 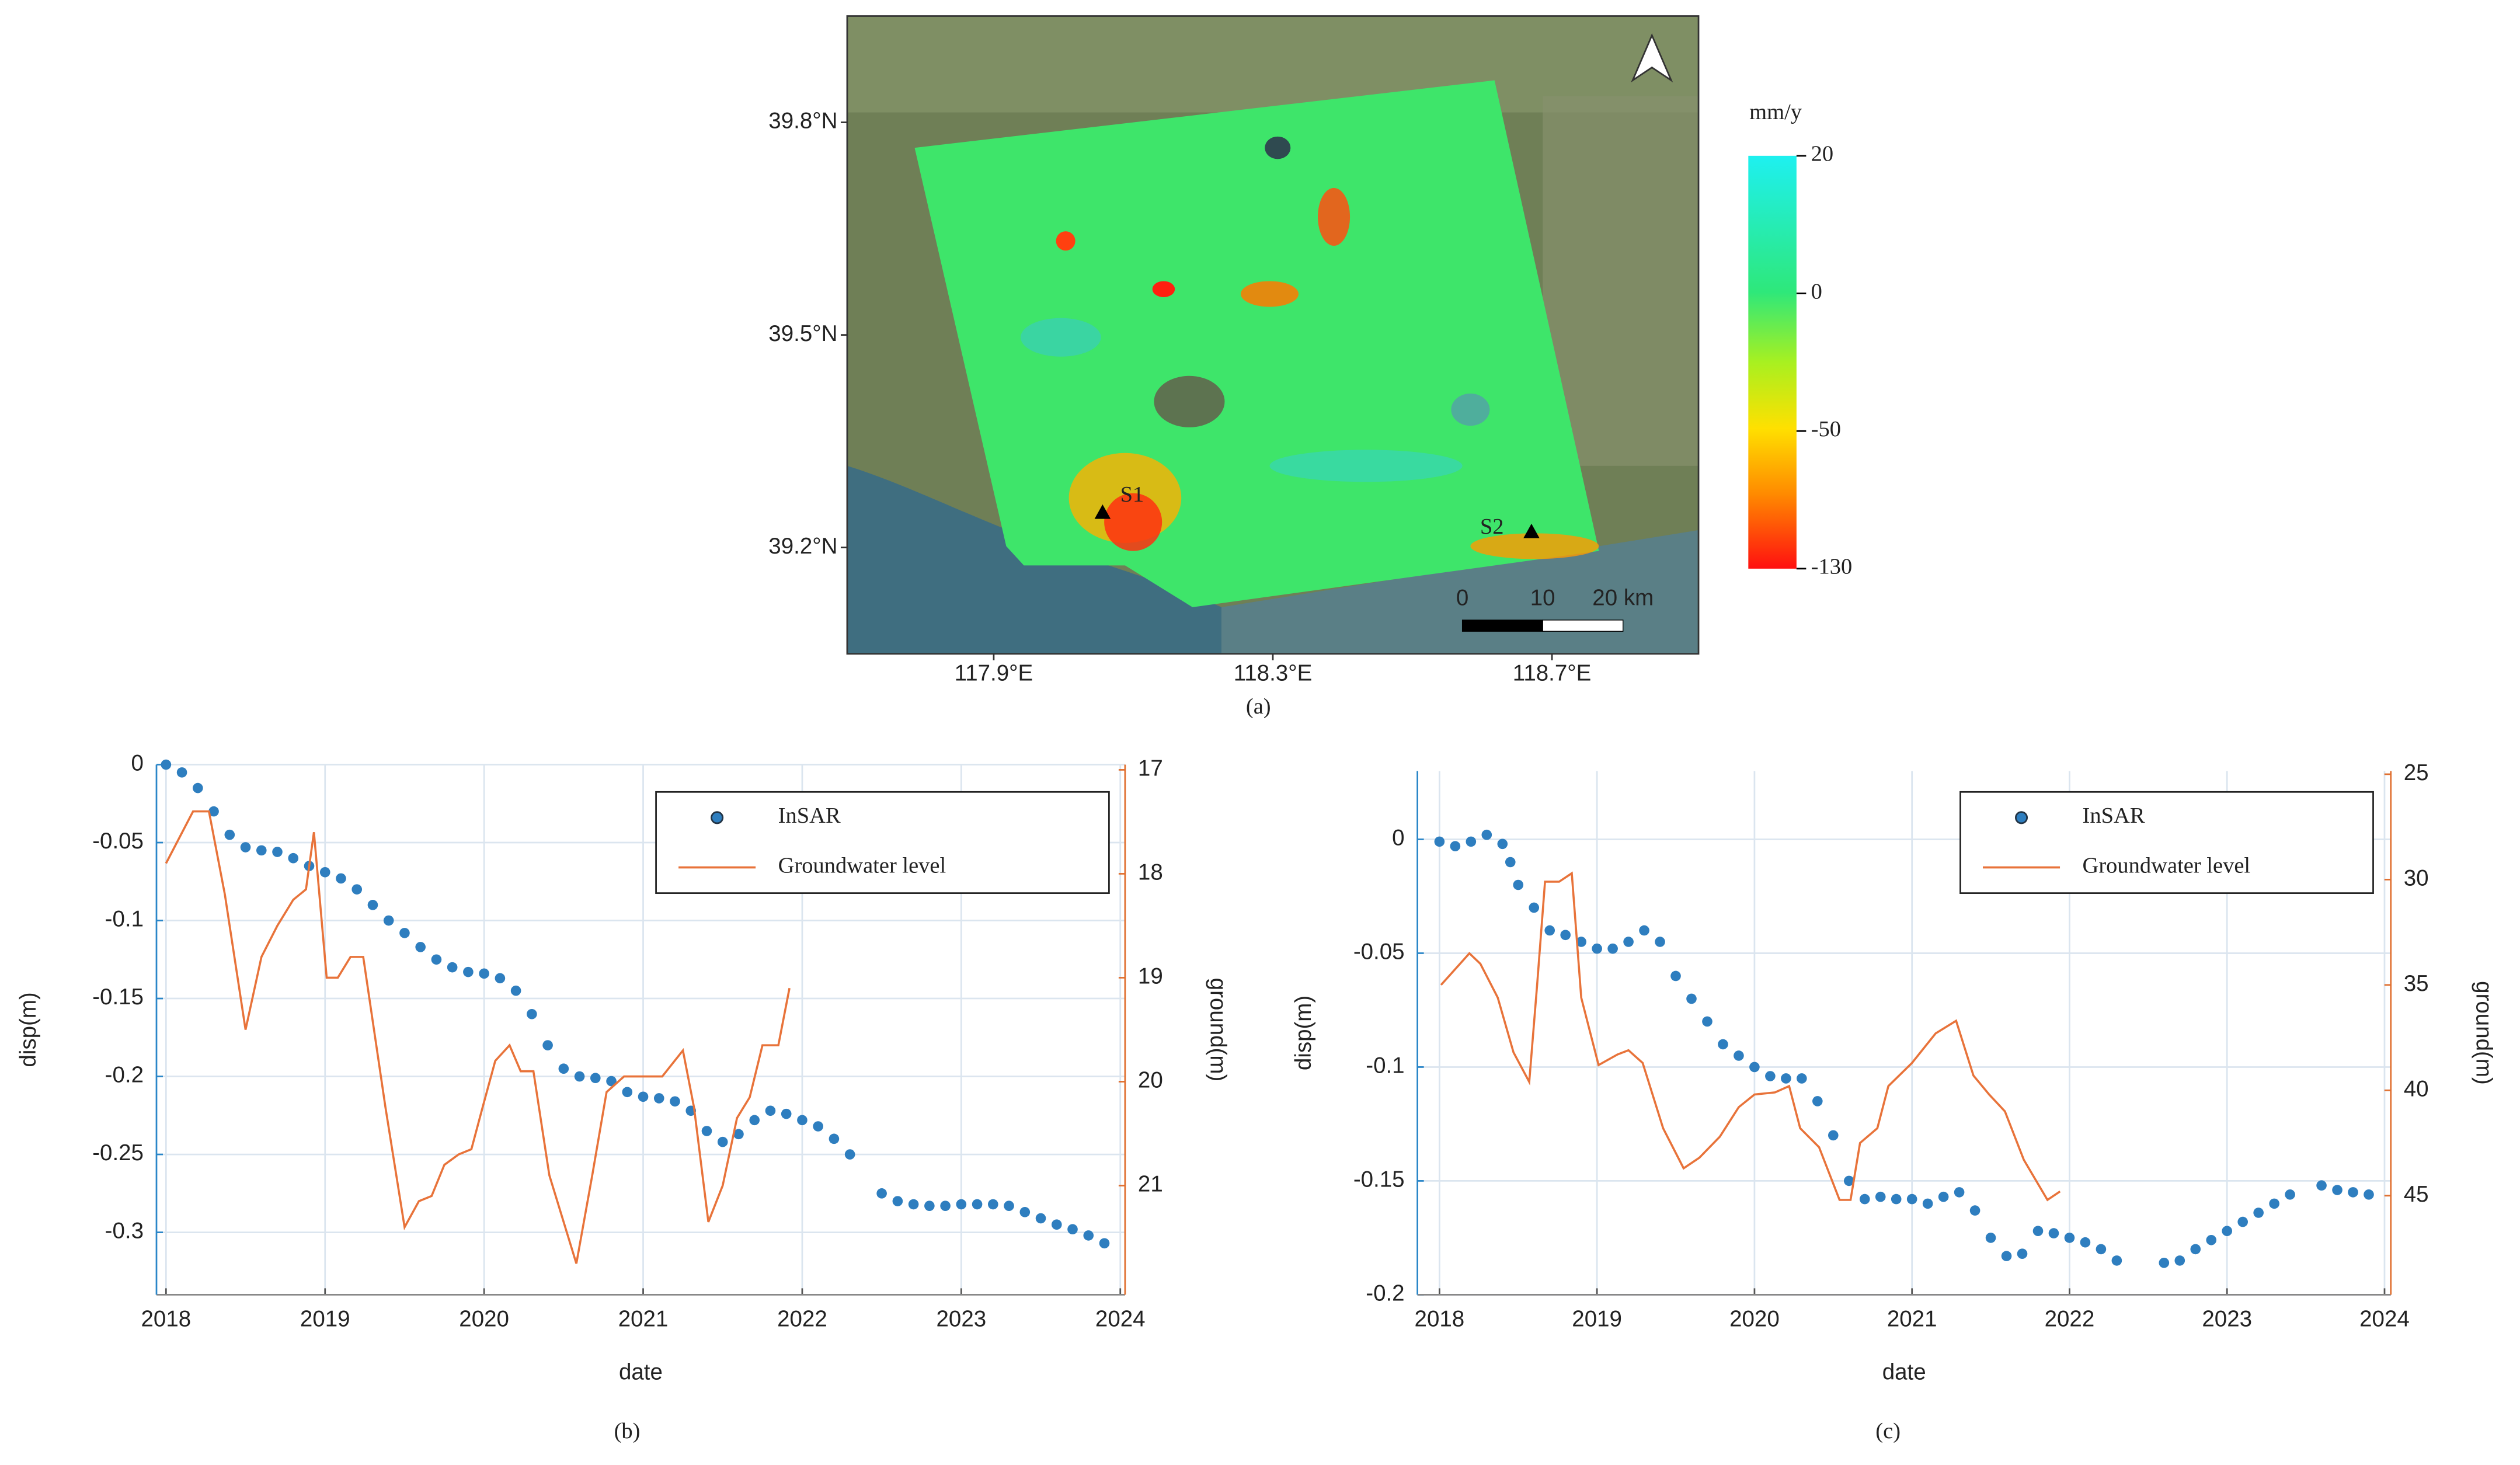 I want to click on station-label: S2, so click(x=1492, y=526).